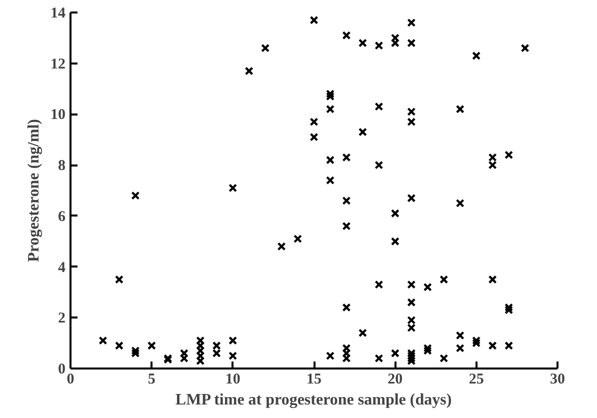 The width and height of the screenshot is (597, 418). I want to click on y-tick-label: 4, so click(62, 268).